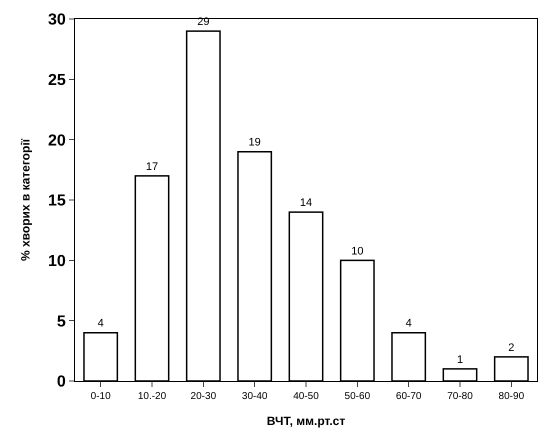 The height and width of the screenshot is (441, 552). I want to click on x-tick-label: 50-60, so click(357, 396).